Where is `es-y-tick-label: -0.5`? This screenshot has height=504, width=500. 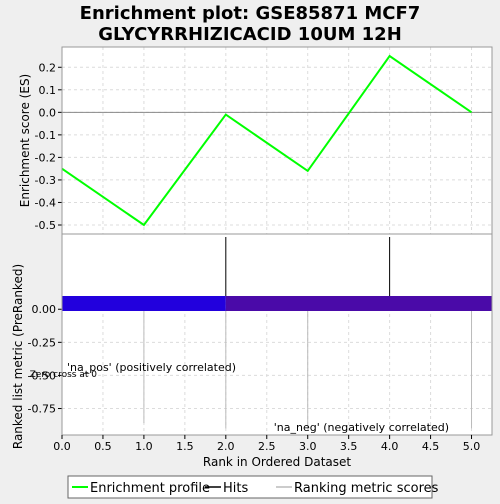
es-y-tick-label: -0.5 is located at coordinates (45, 225).